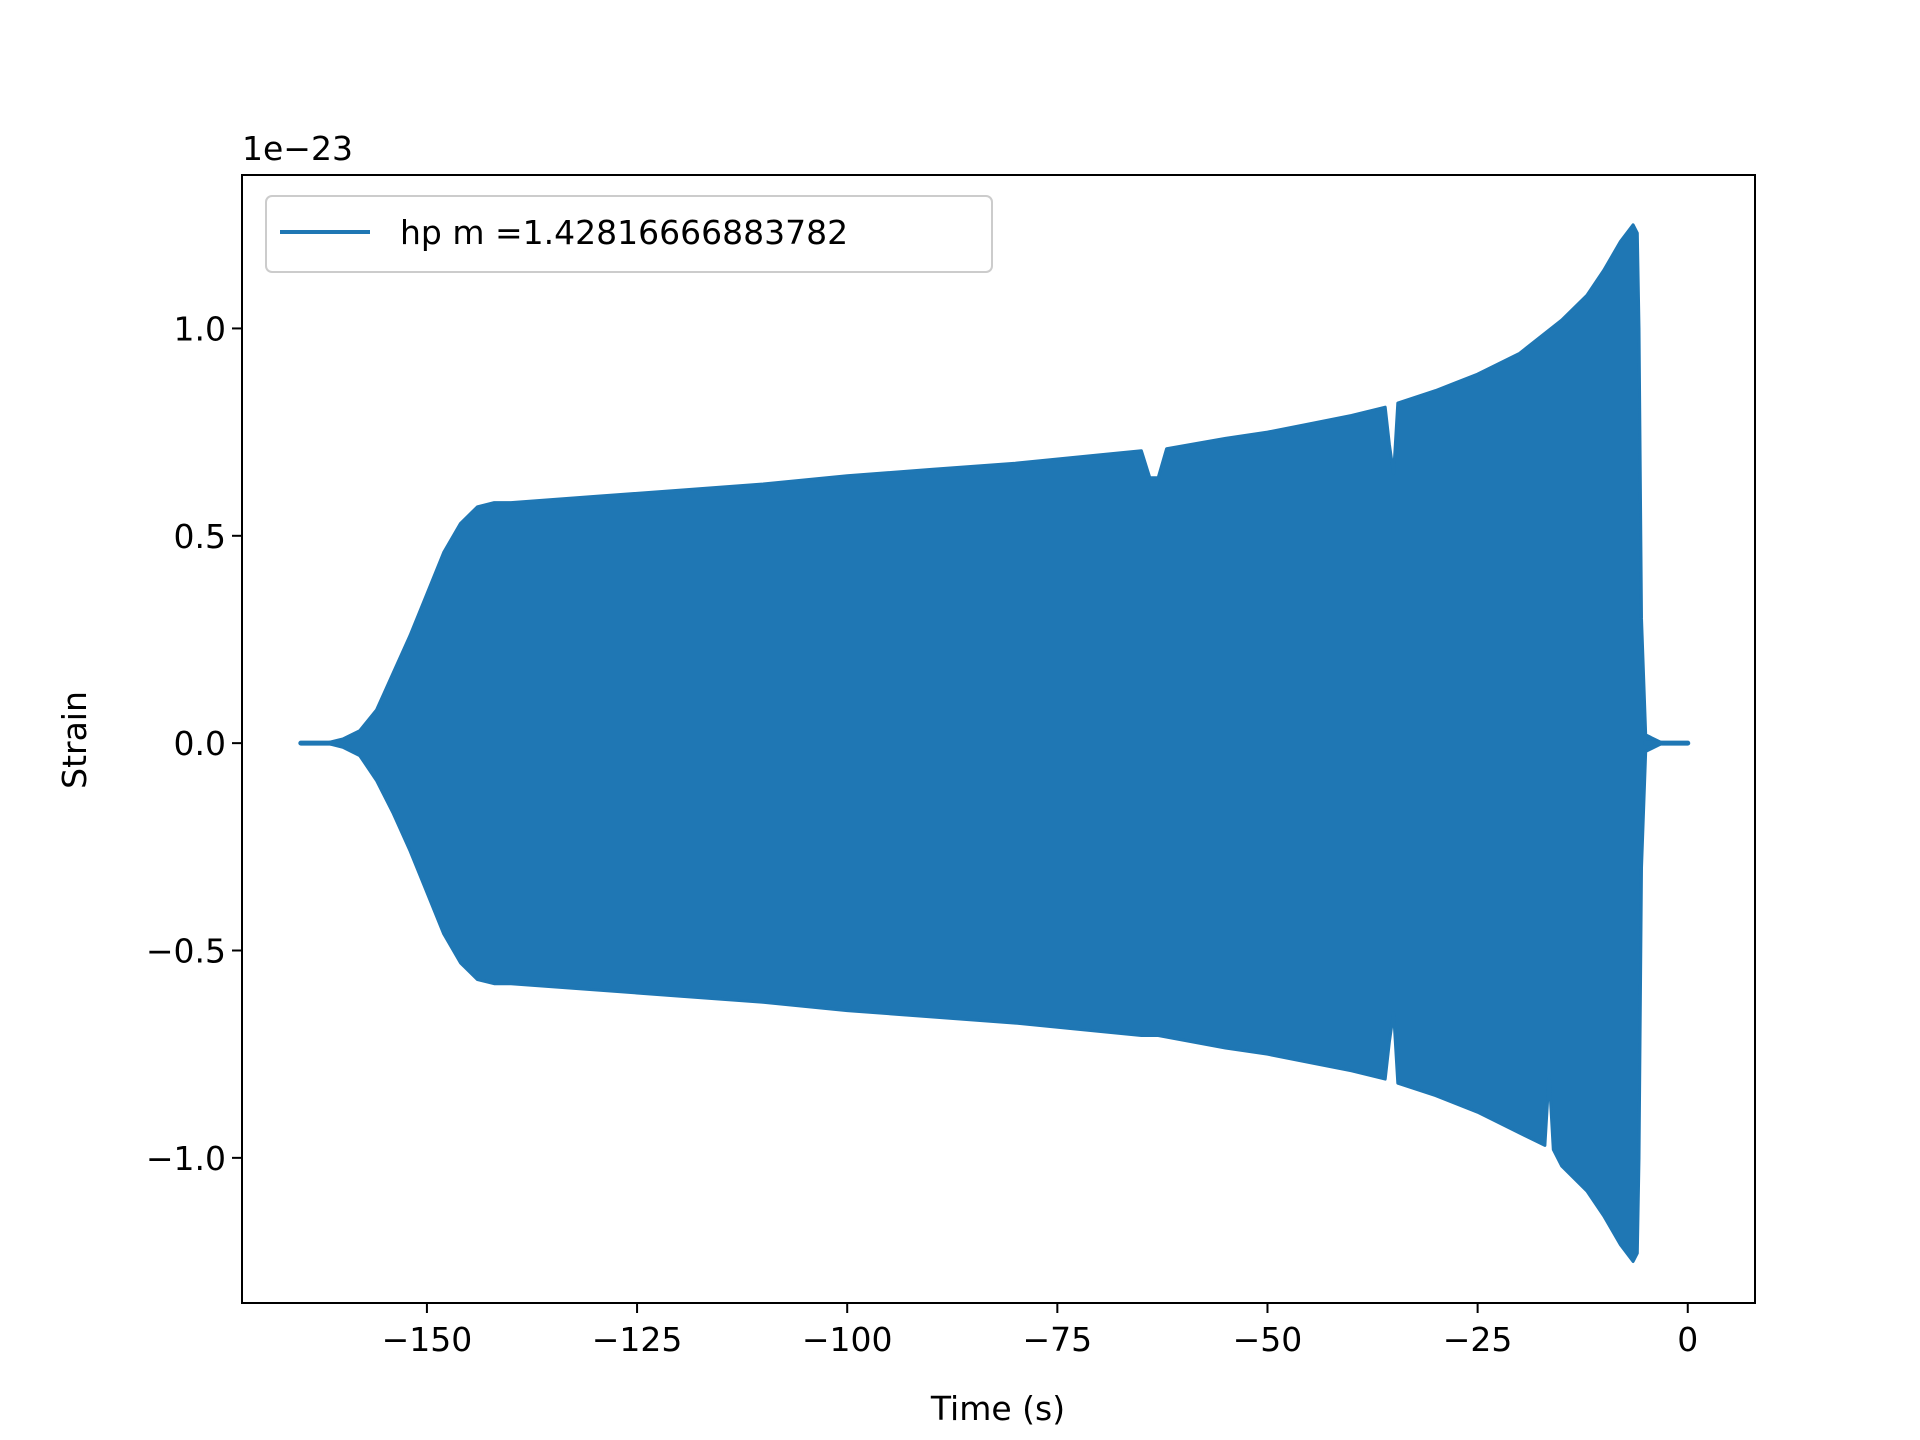 The height and width of the screenshot is (1440, 1920). I want to click on y-tick-label: 0.5, so click(200, 536).